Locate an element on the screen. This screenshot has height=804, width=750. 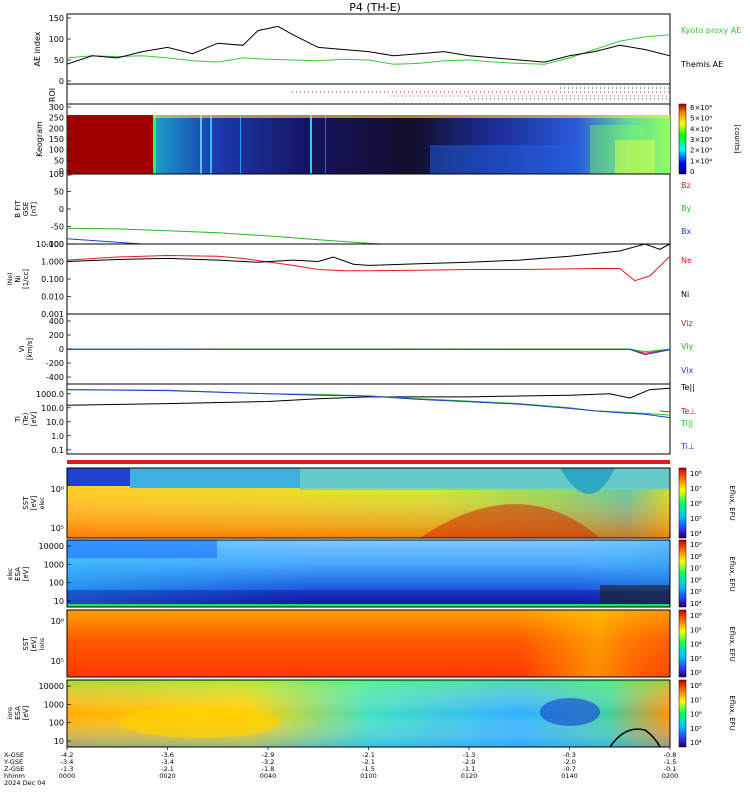
n-ylabel: Ni is located at coordinates (18, 278).